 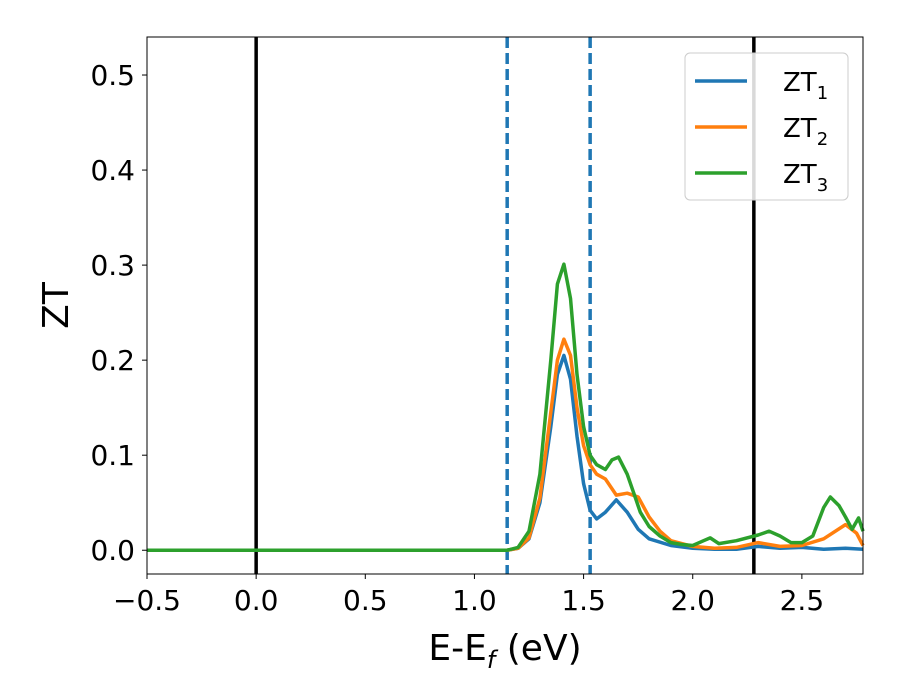 What do you see at coordinates (583, 600) in the screenshot?
I see `x-tick-label: 1.5` at bounding box center [583, 600].